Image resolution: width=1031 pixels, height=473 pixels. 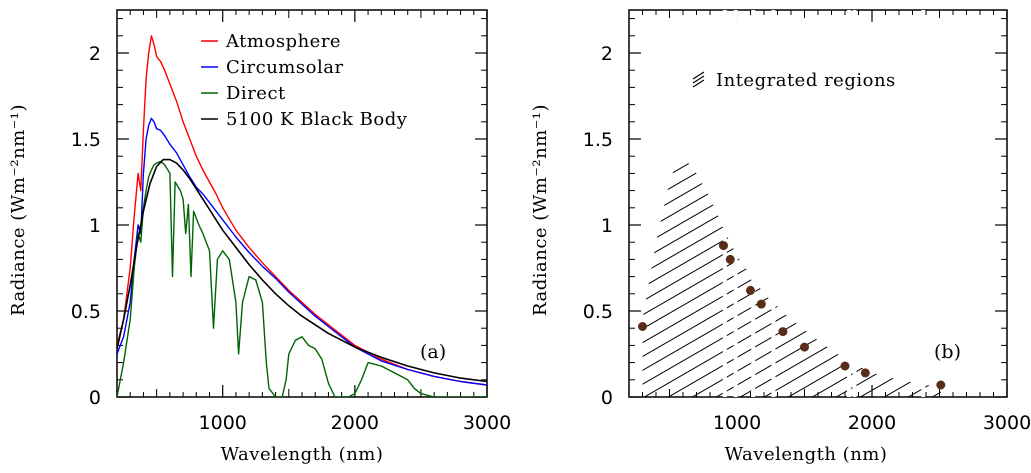 I want to click on hatched-area, so click(x=791, y=278).